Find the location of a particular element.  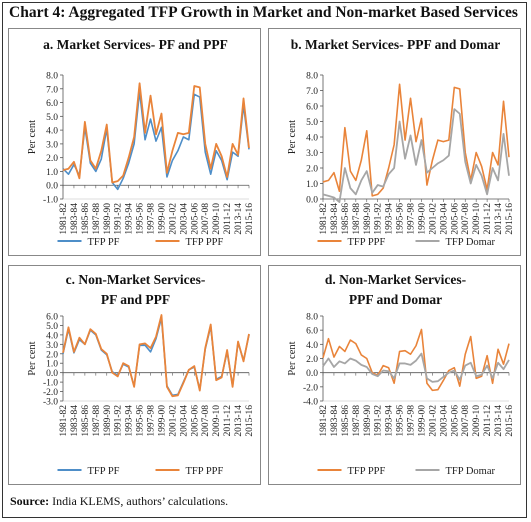

chart-title: b. Market Services- PPF and Domar is located at coordinates (395, 44).